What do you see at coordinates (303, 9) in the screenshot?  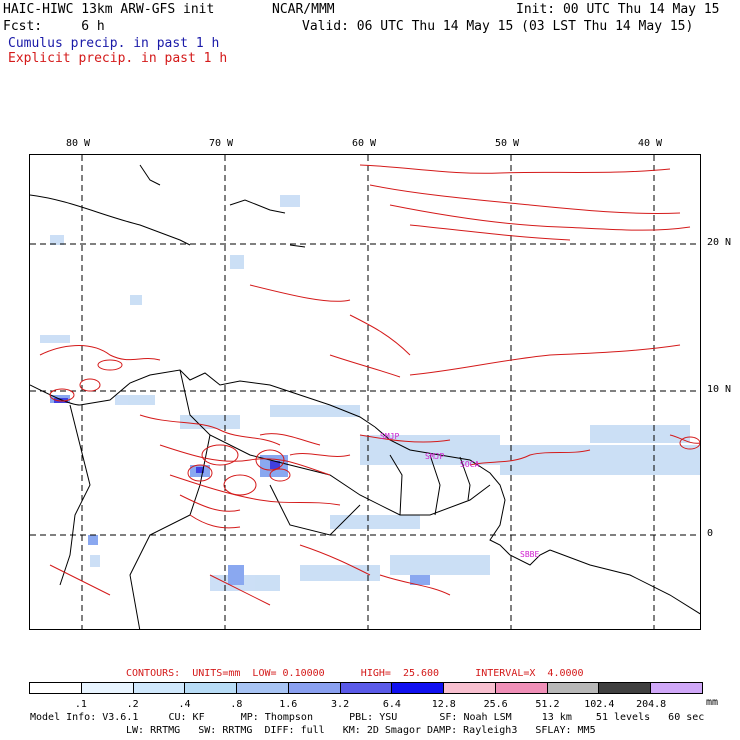 I see `institution-label: NCAR/MMM` at bounding box center [303, 9].